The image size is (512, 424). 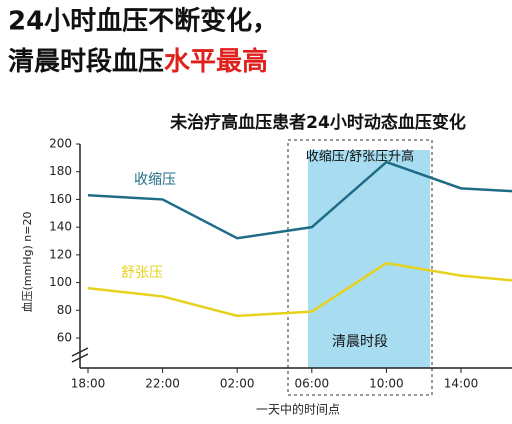 I want to click on headline-highlight: 水平最高, so click(x=216, y=61).